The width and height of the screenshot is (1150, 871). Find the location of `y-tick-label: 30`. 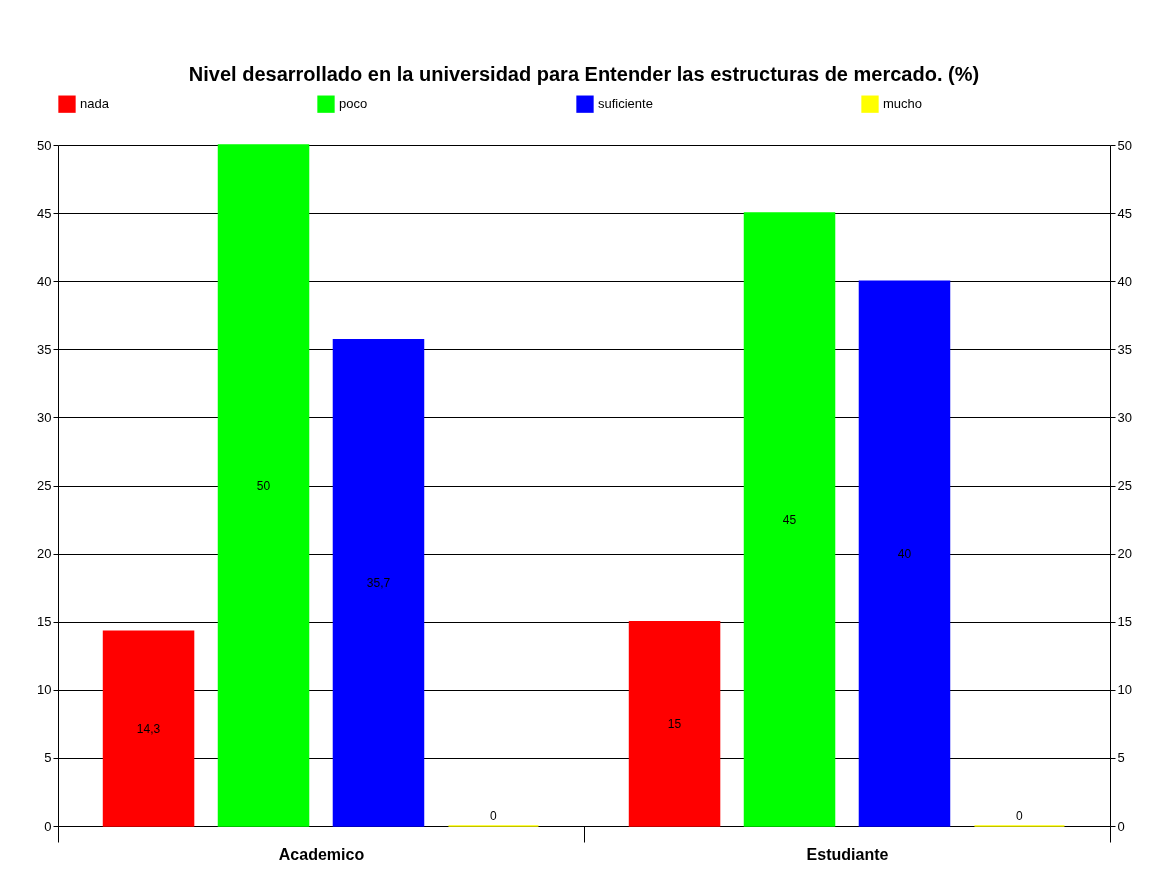

y-tick-label: 30 is located at coordinates (44, 417).